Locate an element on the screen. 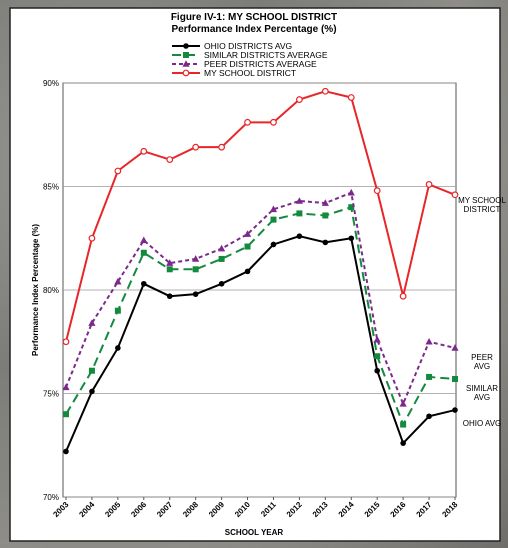  chart-title: Figure IV-1: MY SCHOOL DISTRICT is located at coordinates (254, 17).